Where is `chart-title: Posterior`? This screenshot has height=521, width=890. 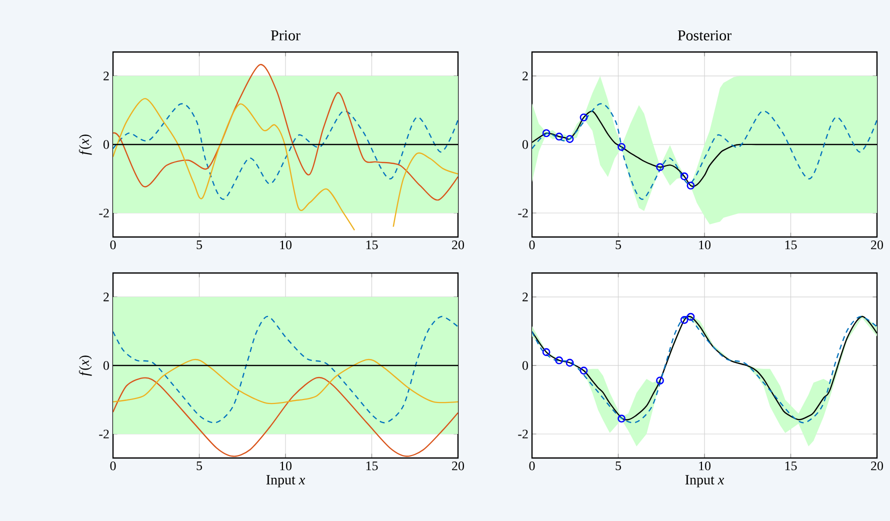 chart-title: Posterior is located at coordinates (705, 35).